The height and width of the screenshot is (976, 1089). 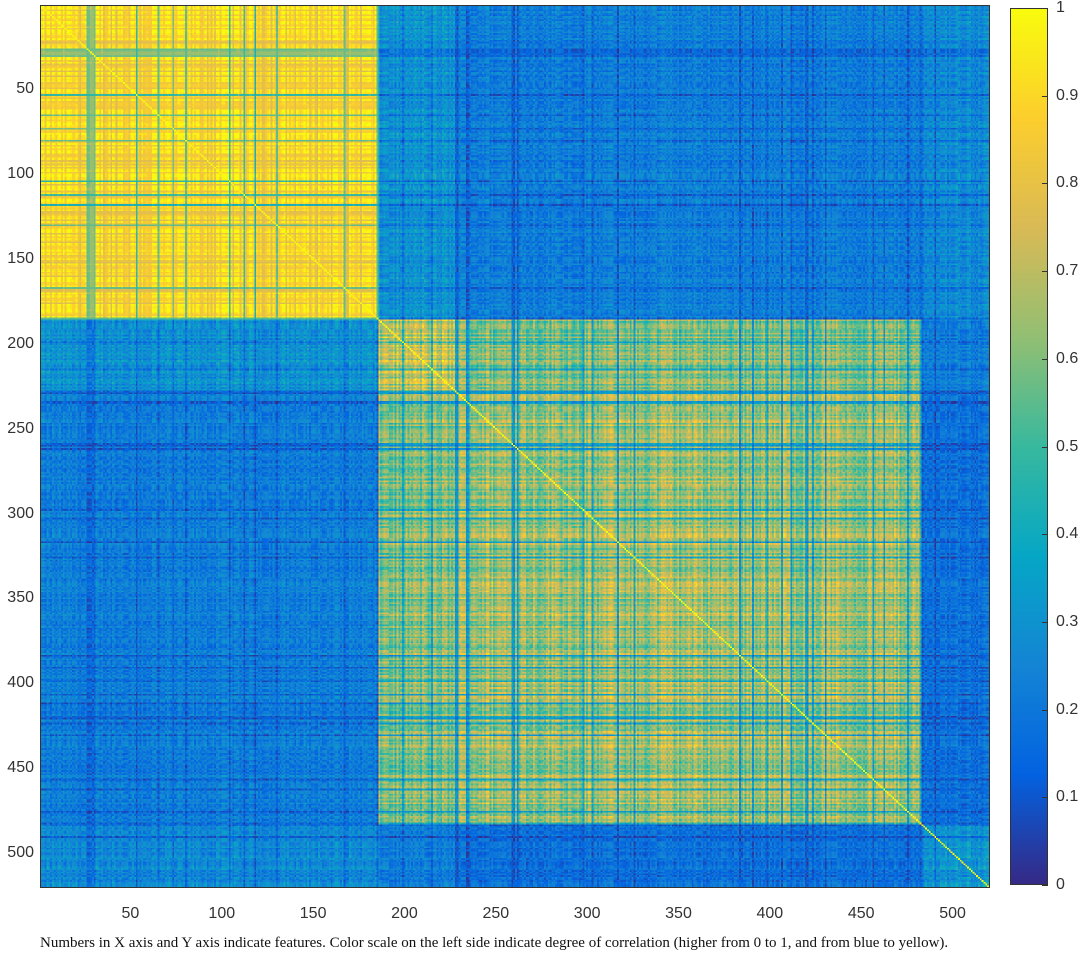 I want to click on colorbar-tick-label: 0.5, so click(x=1067, y=446).